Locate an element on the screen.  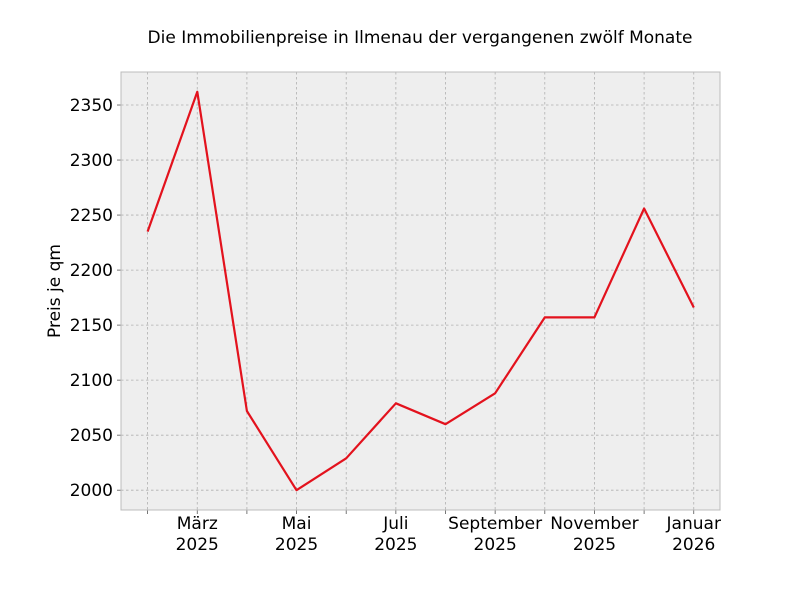
y-axis-label: Preis je qm is located at coordinates (55, 291).